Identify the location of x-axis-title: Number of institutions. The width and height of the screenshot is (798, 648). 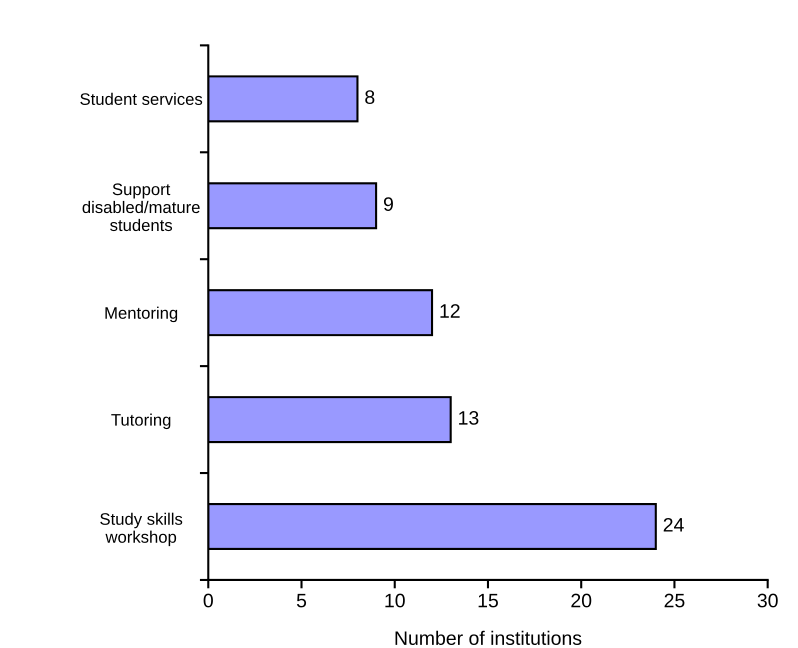
(489, 638).